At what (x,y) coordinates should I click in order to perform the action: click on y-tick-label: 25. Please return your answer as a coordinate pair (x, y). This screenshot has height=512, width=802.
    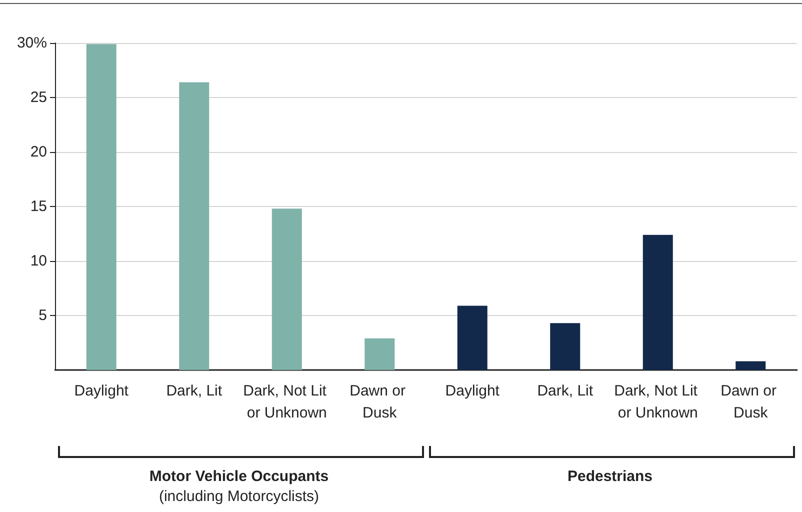
    Looking at the image, I should click on (38, 97).